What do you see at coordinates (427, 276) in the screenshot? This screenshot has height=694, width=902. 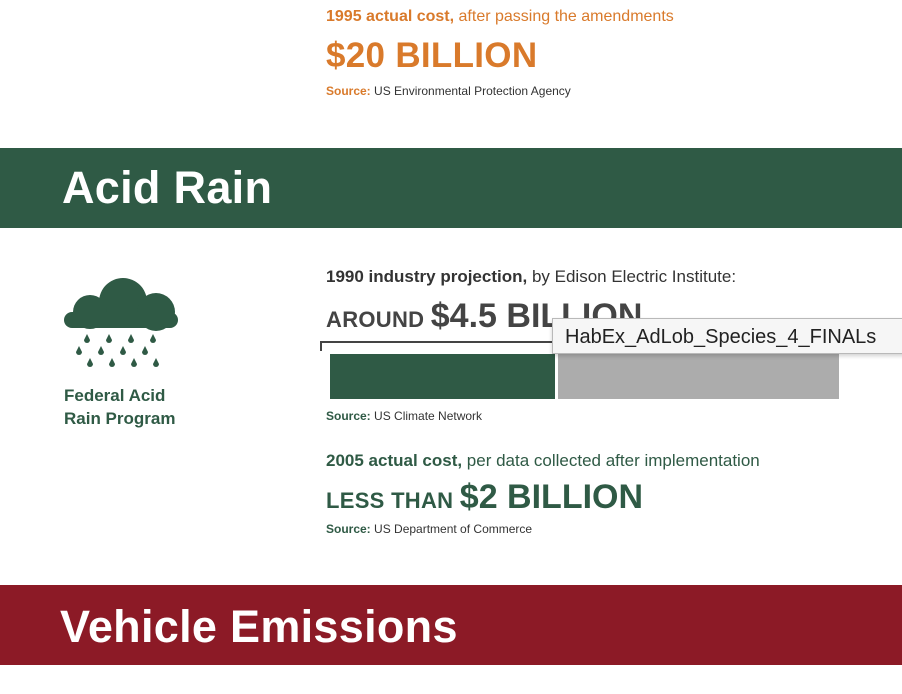 I see `projection-label: 1990 industry projection,` at bounding box center [427, 276].